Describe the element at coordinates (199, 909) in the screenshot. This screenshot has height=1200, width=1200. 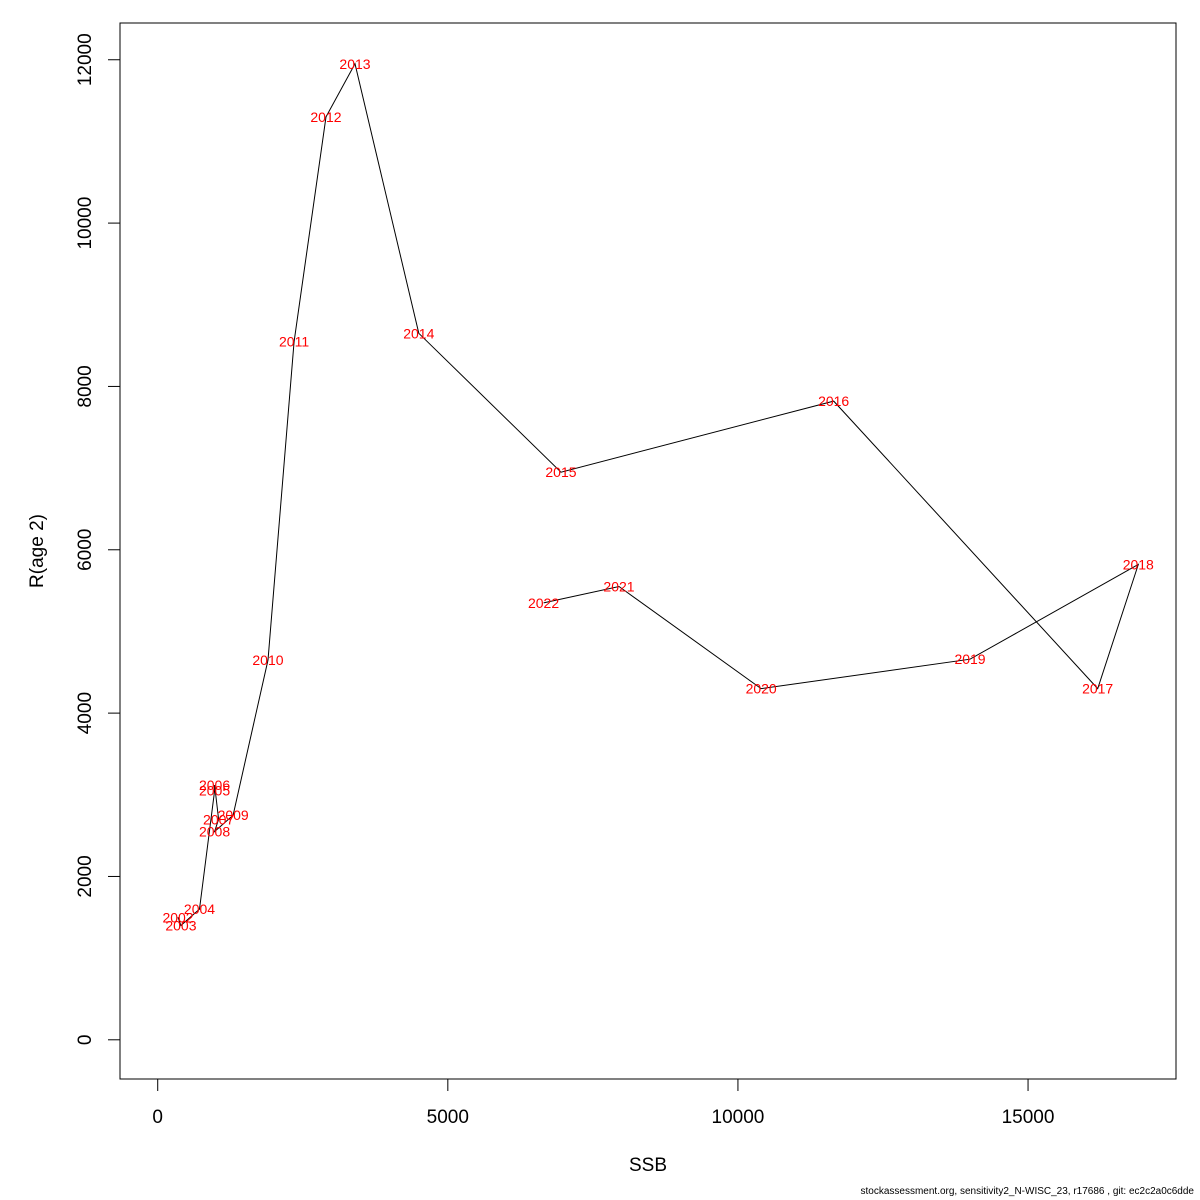
I see `point-label-2004: 2004` at that location.